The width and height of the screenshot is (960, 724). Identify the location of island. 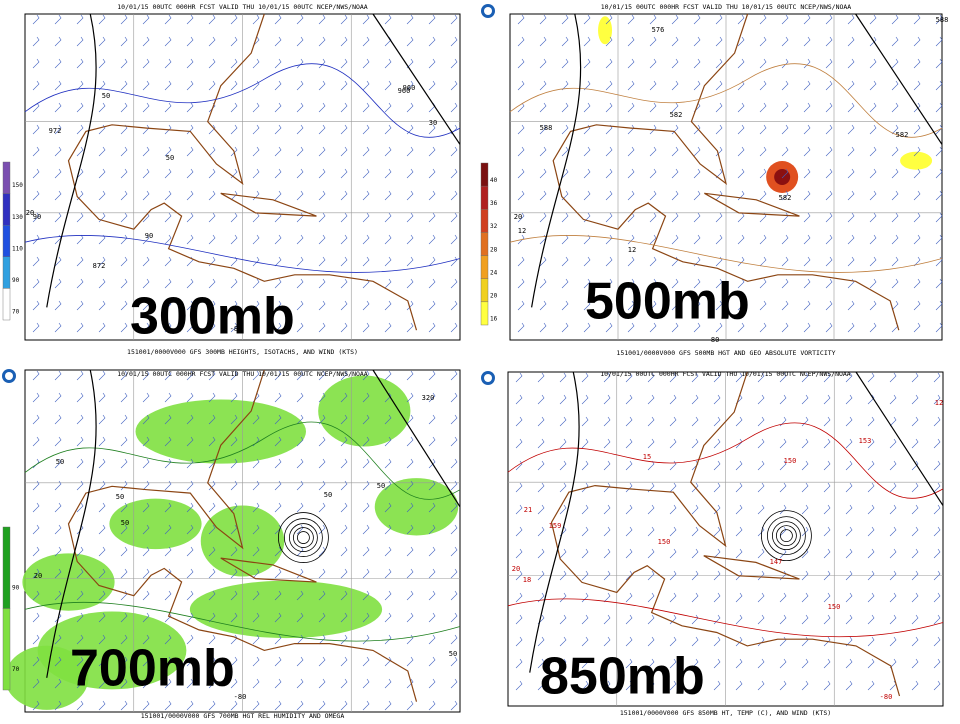
(751, 567).